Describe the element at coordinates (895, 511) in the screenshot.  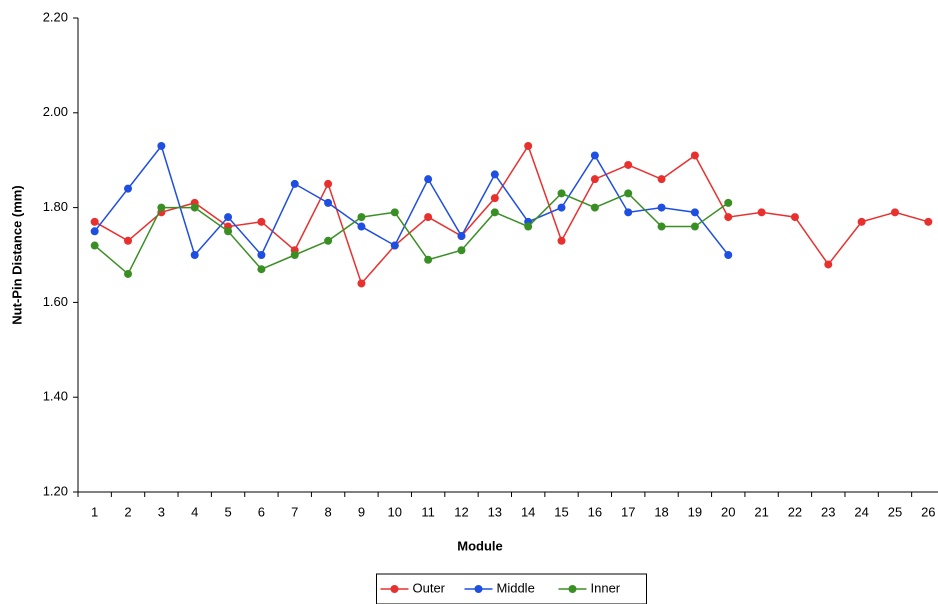
I see `x-tick-label: 25` at that location.